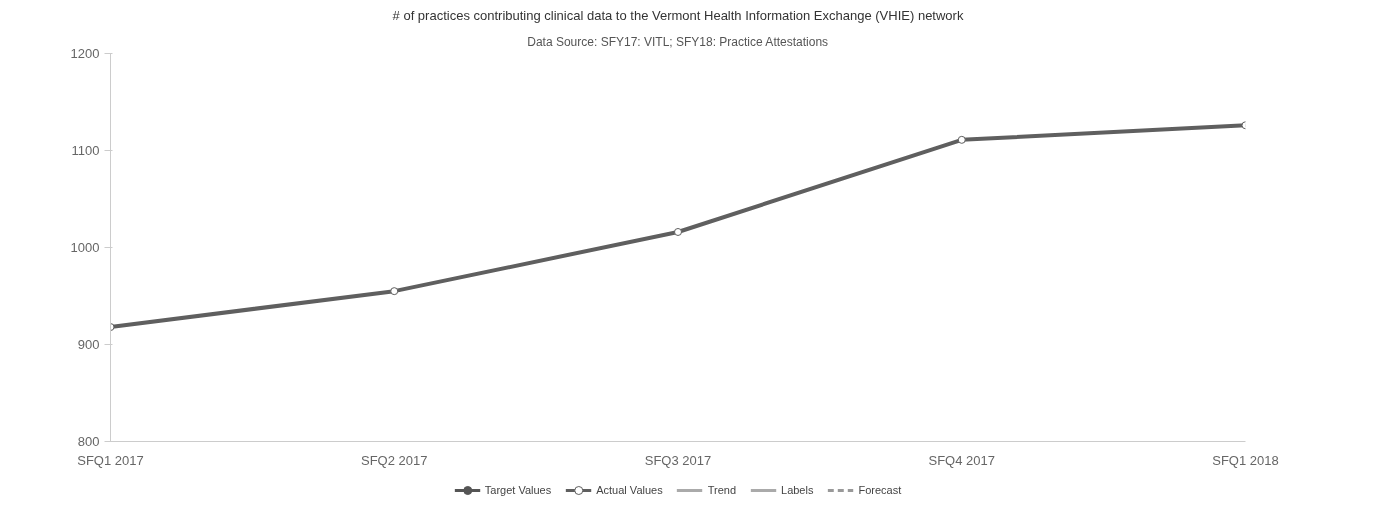  I want to click on chart-title: # of practices contributing clinical data to the Vermont Health Information Exchange (VHIE) network, so click(678, 15).